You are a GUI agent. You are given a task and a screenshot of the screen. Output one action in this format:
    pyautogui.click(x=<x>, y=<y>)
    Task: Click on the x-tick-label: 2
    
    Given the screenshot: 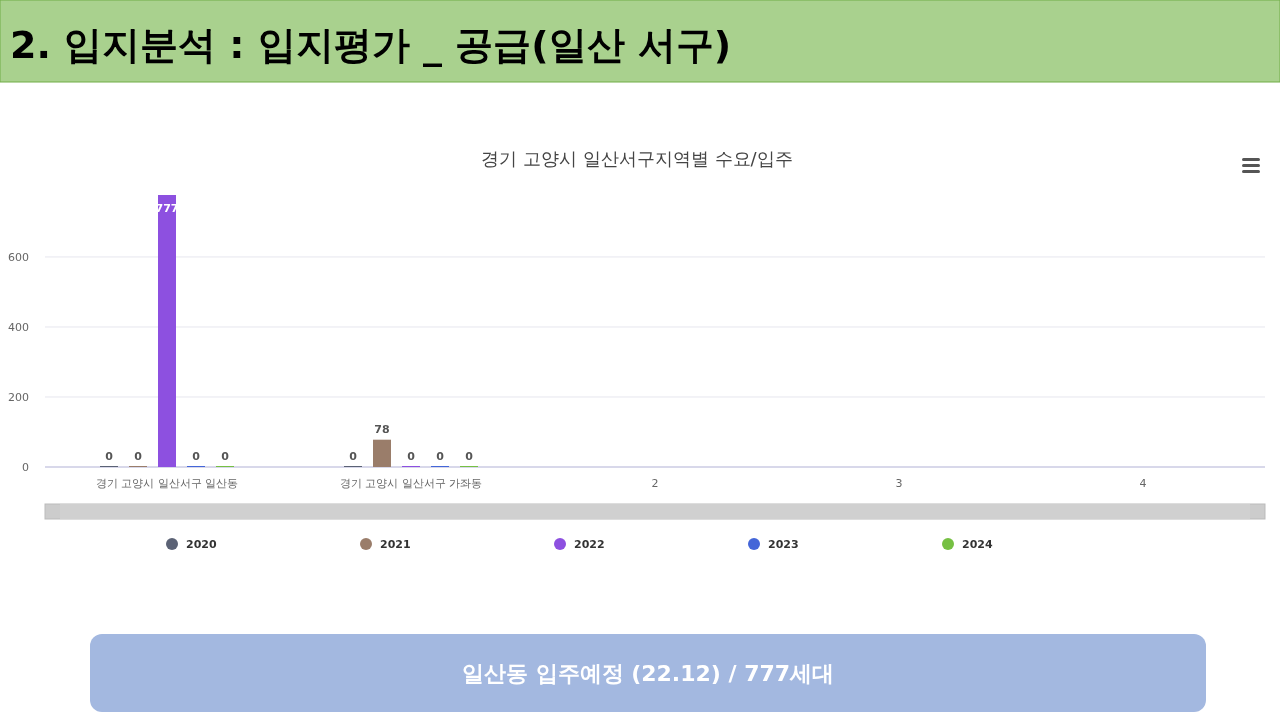 What is the action you would take?
    pyautogui.click(x=655, y=483)
    